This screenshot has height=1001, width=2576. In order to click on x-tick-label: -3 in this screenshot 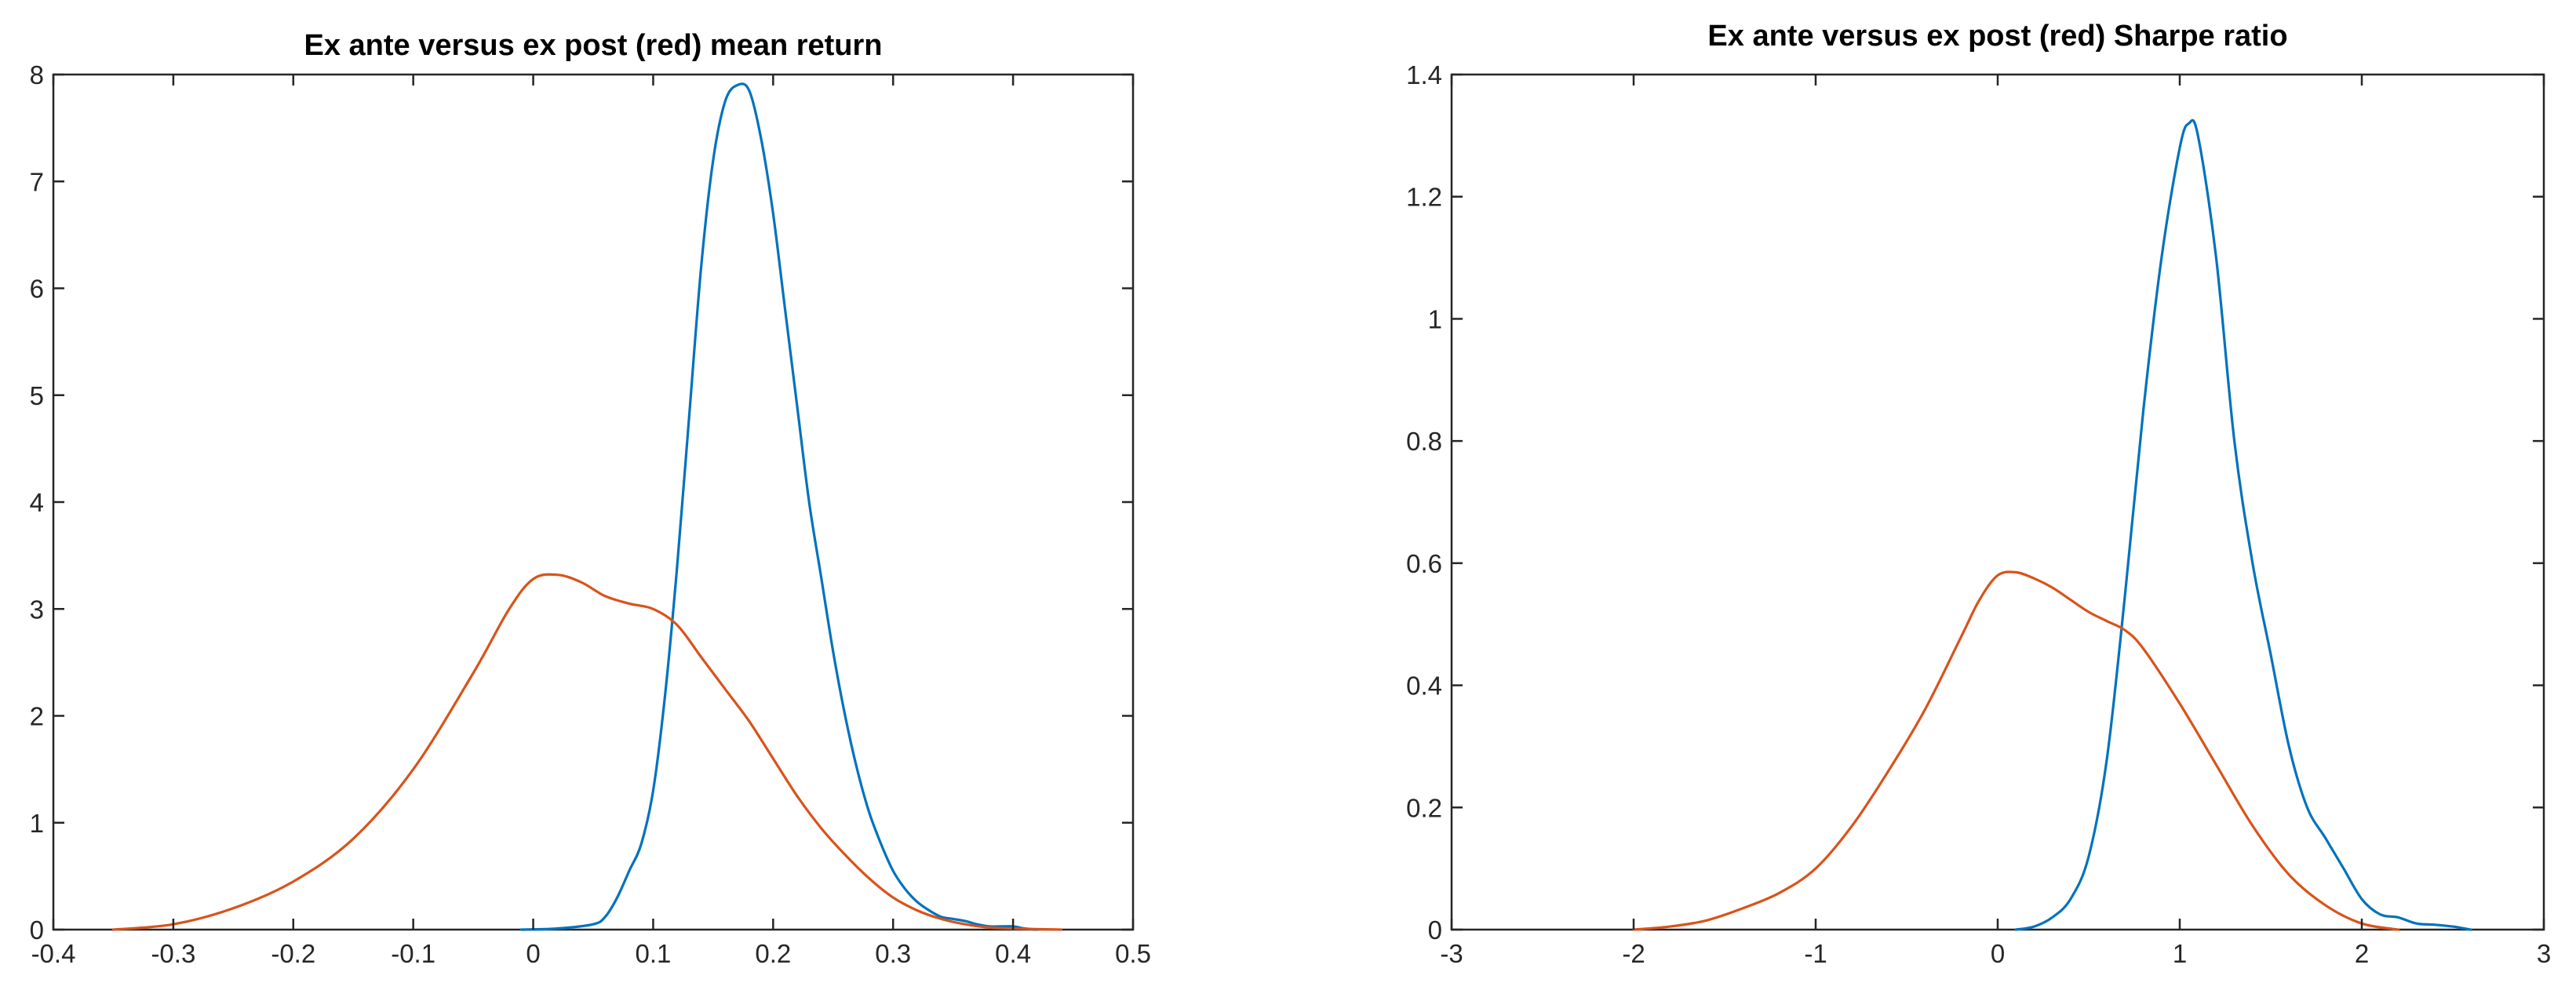, I will do `click(1451, 953)`.